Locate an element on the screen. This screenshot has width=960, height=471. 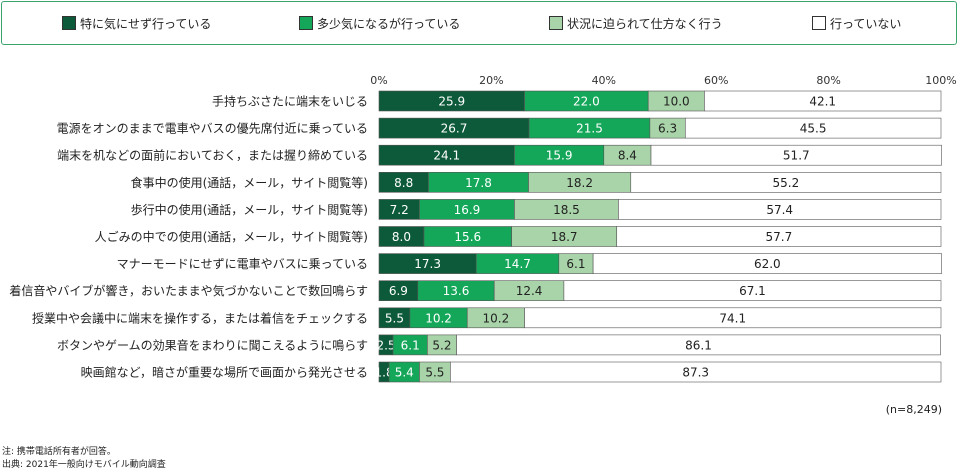
data-label: 18.2 is located at coordinates (579, 183).